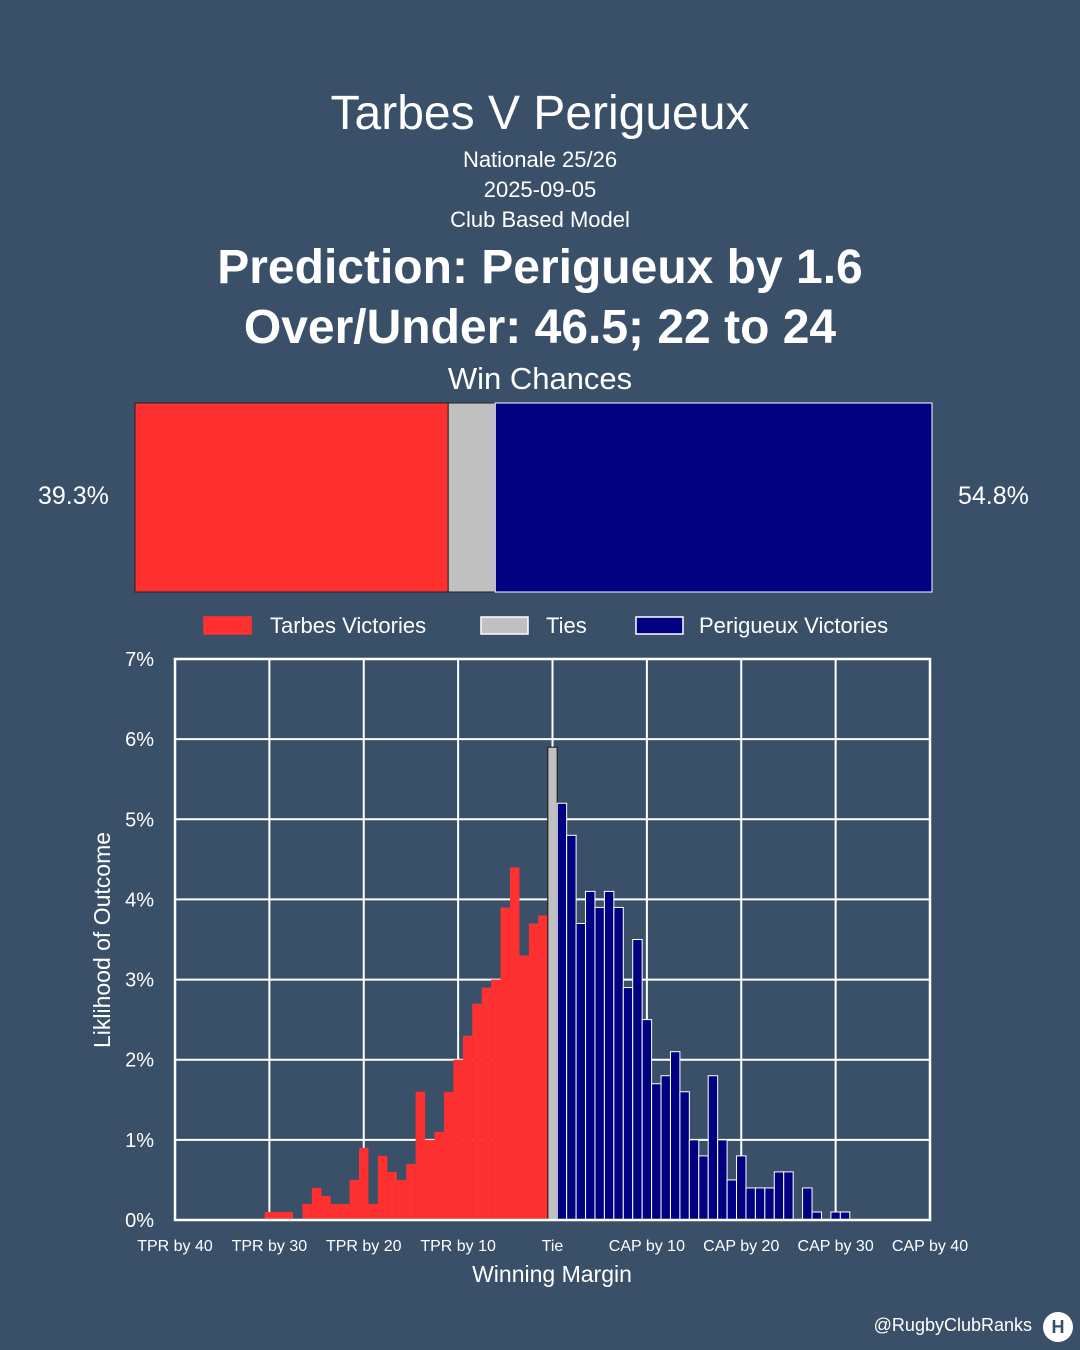 The height and width of the screenshot is (1350, 1080). I want to click on x-tick-label: TPR by 30, so click(270, 1246).